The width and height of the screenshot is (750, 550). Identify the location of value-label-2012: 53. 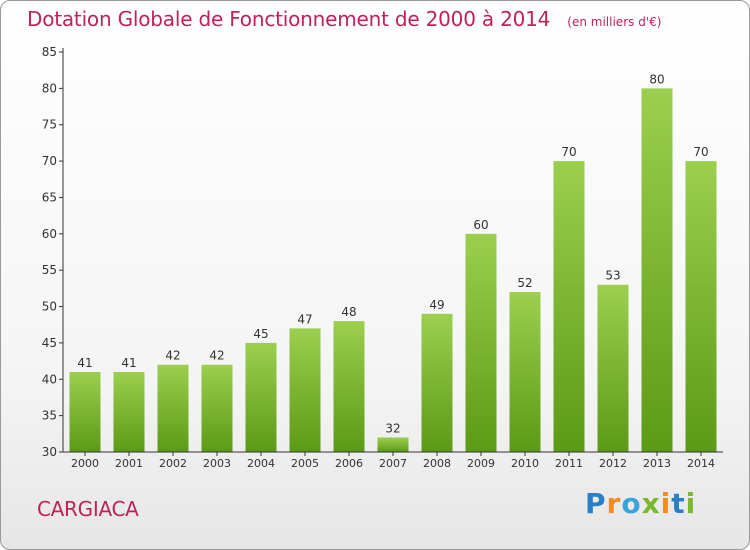
(612, 276).